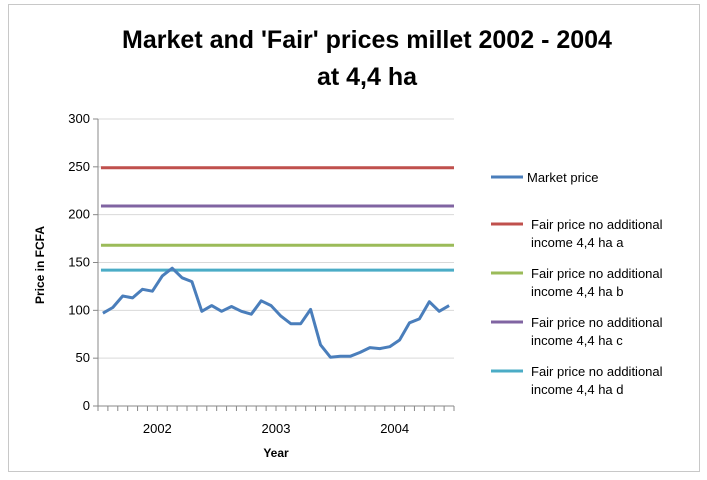 The image size is (707, 480). Describe the element at coordinates (577, 340) in the screenshot. I see `legend-label-fair-price-c-line-2: income 4,4 ha c` at that location.